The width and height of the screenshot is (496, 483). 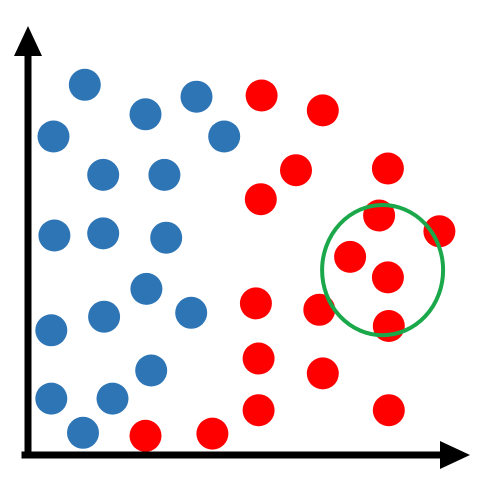 I want to click on x-axis-arrowhead, so click(x=455, y=455).